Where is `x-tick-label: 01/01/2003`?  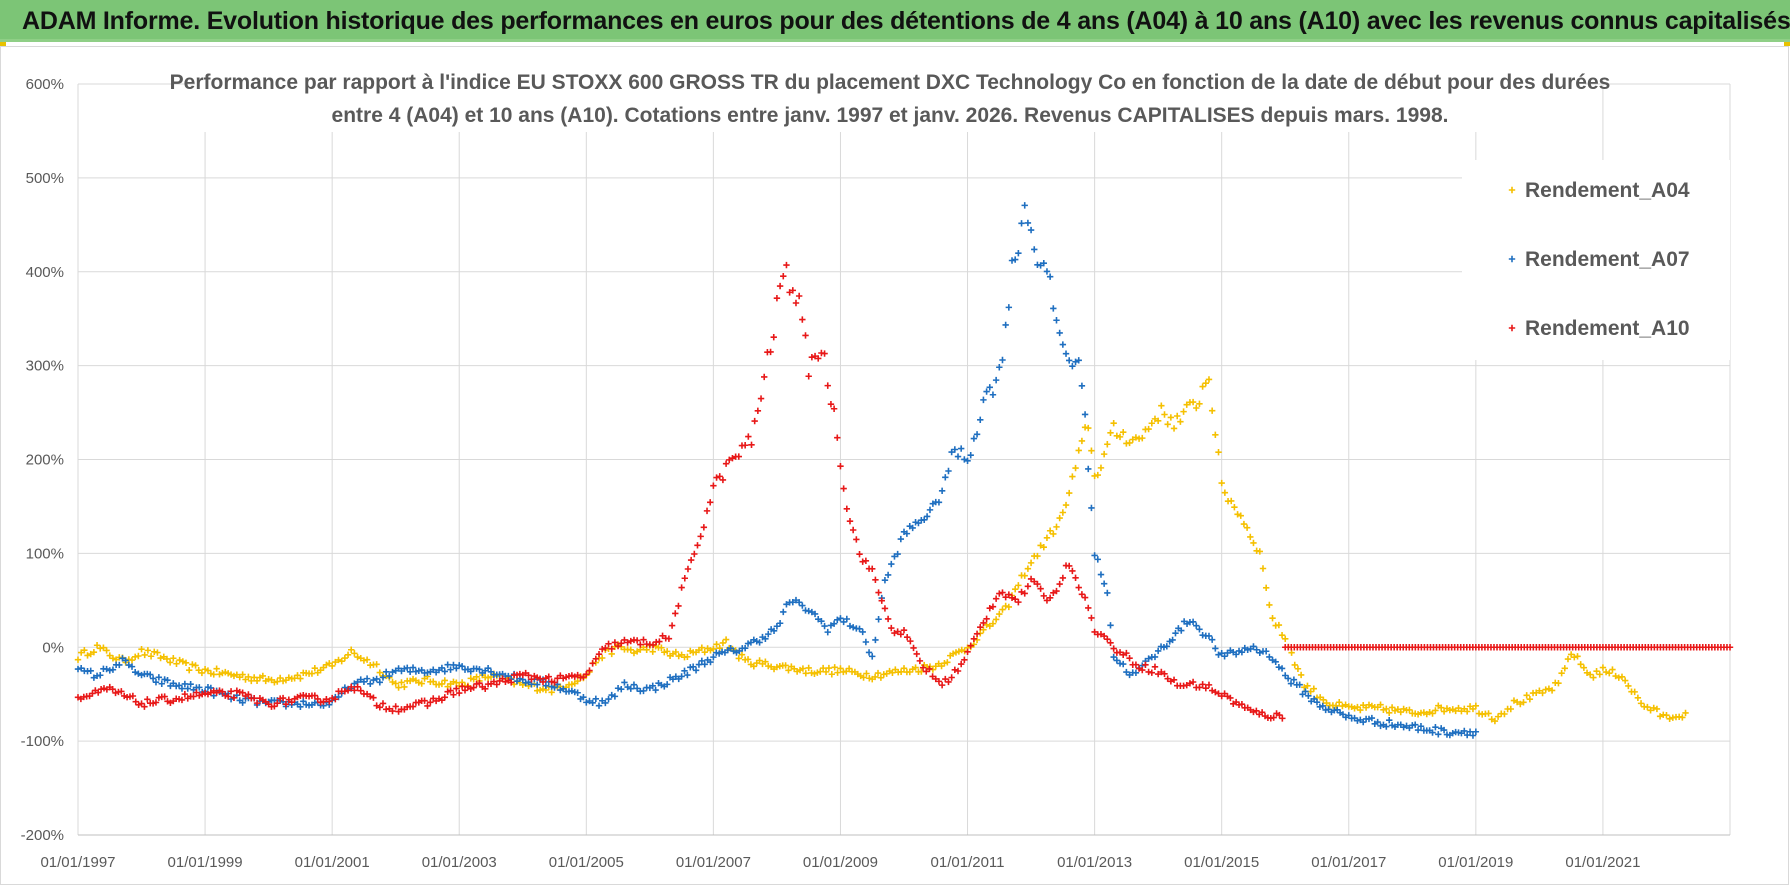 x-tick-label: 01/01/2003 is located at coordinates (459, 862).